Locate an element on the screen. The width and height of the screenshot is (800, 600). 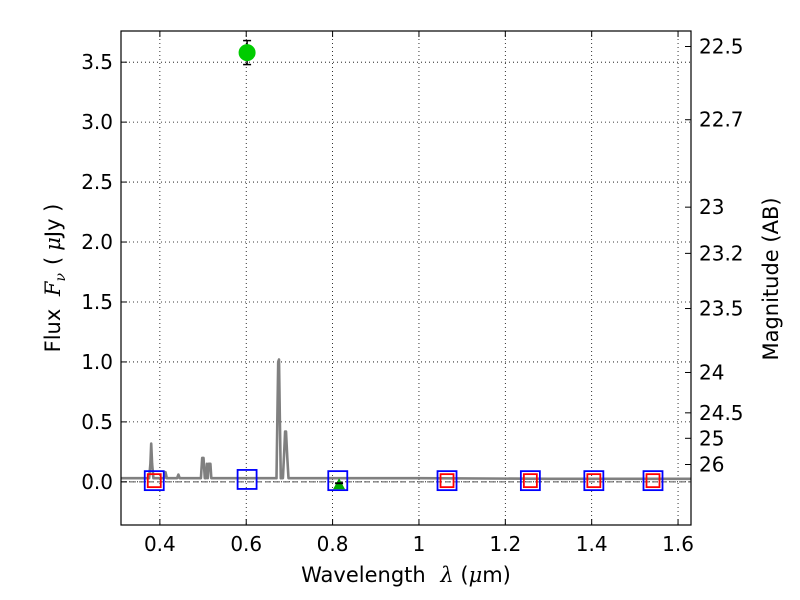
y-tick-label: 2.5 is located at coordinates (97, 182).